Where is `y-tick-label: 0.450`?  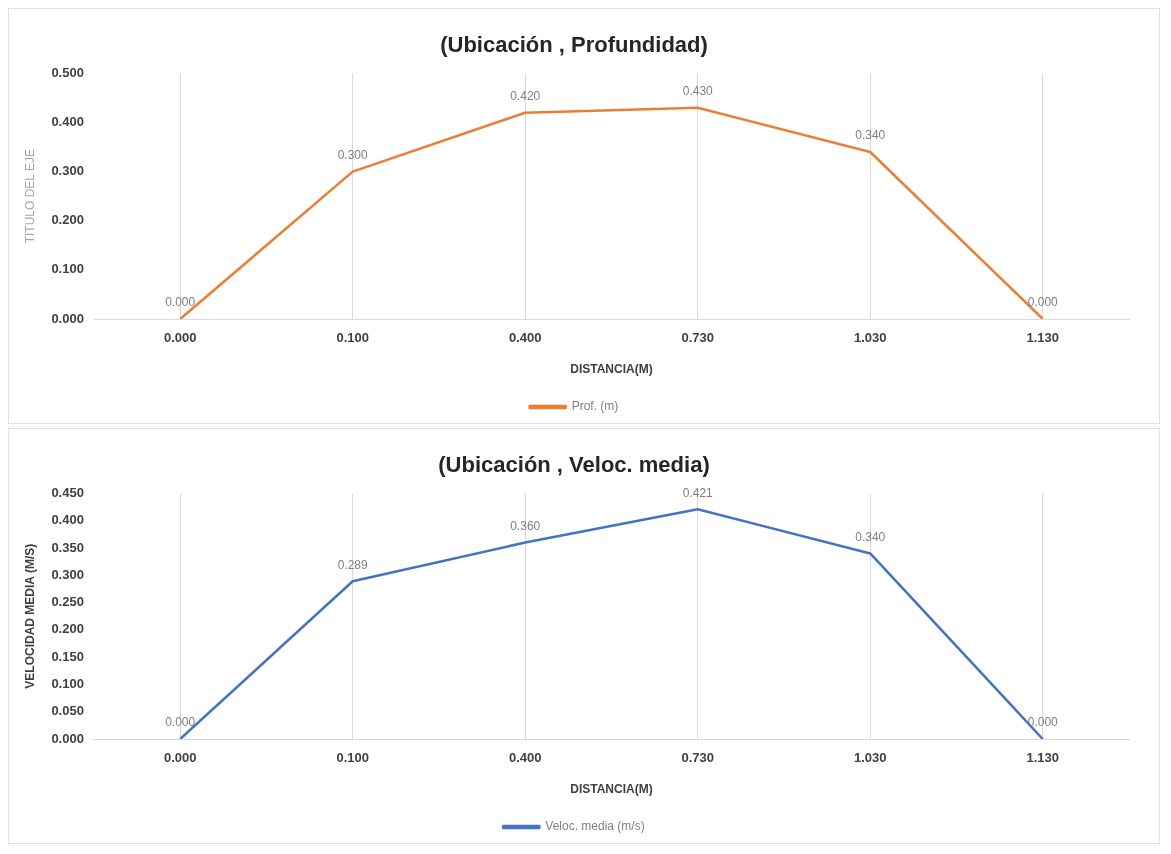
y-tick-label: 0.450 is located at coordinates (67, 492).